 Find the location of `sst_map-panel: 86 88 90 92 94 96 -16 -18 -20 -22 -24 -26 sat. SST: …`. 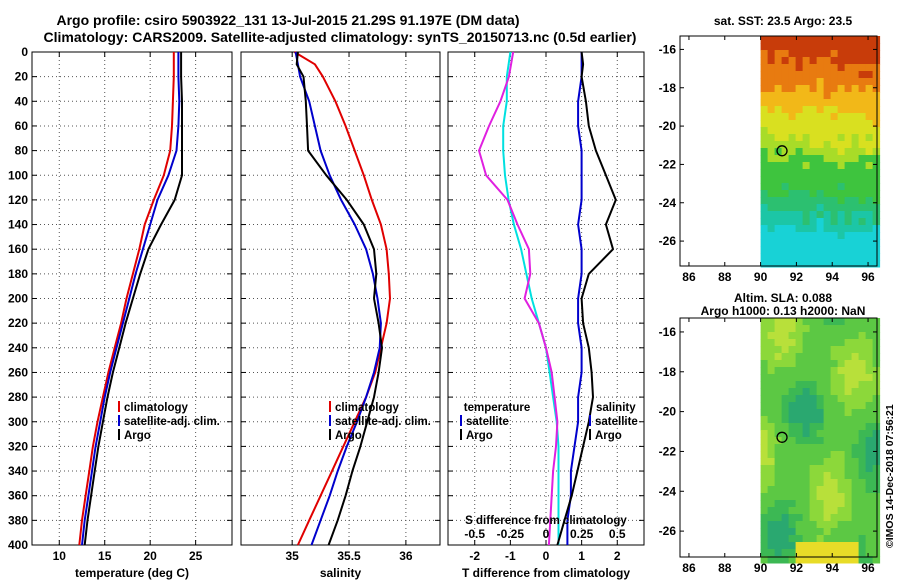

sst_map-panel: 86 88 90 92 94 96 -16 -18 -20 -22 -24 -26 sat. SST: … is located at coordinates (770, 149).